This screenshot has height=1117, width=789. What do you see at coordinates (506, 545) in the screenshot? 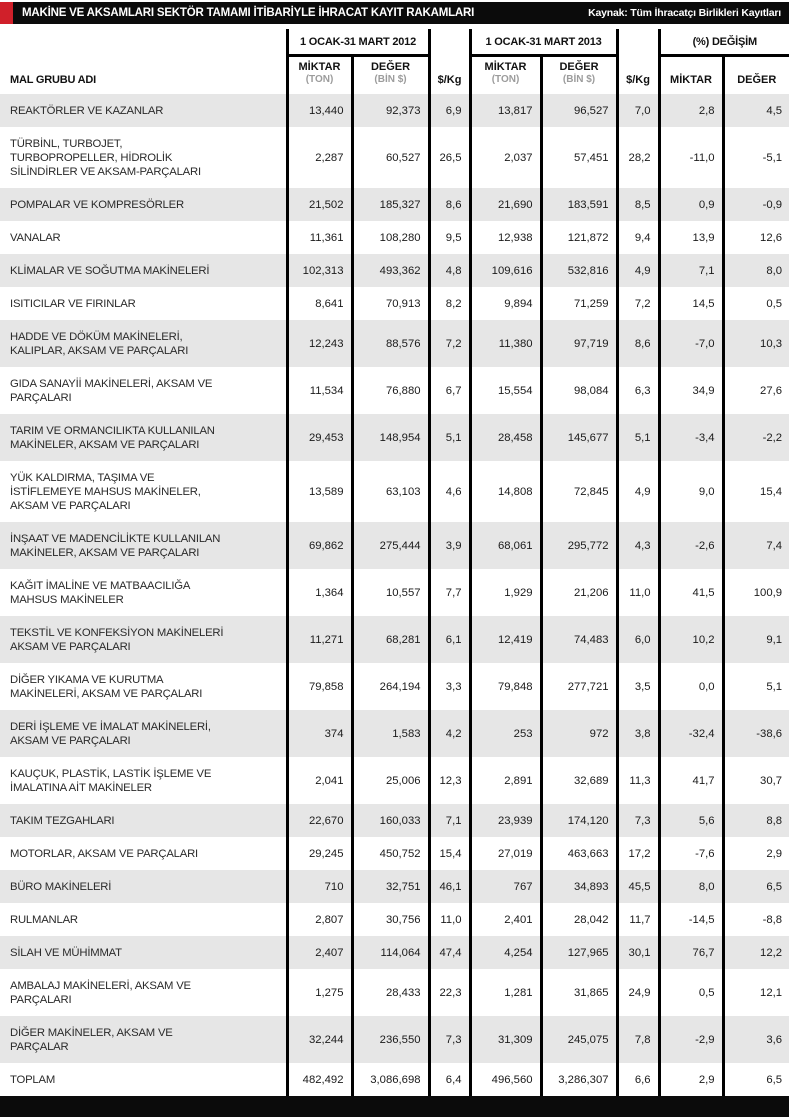
I see `row-value-miktar-2013: 68,061` at bounding box center [506, 545].